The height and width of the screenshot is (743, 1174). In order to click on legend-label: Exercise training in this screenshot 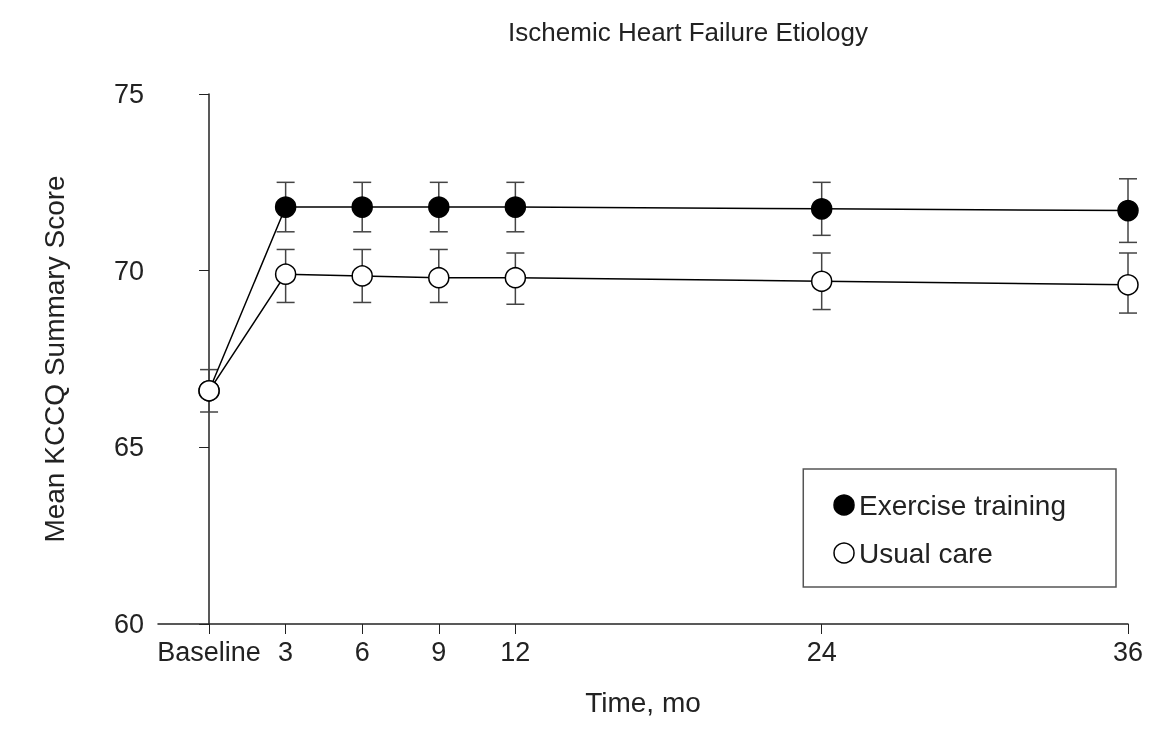, I will do `click(963, 505)`.